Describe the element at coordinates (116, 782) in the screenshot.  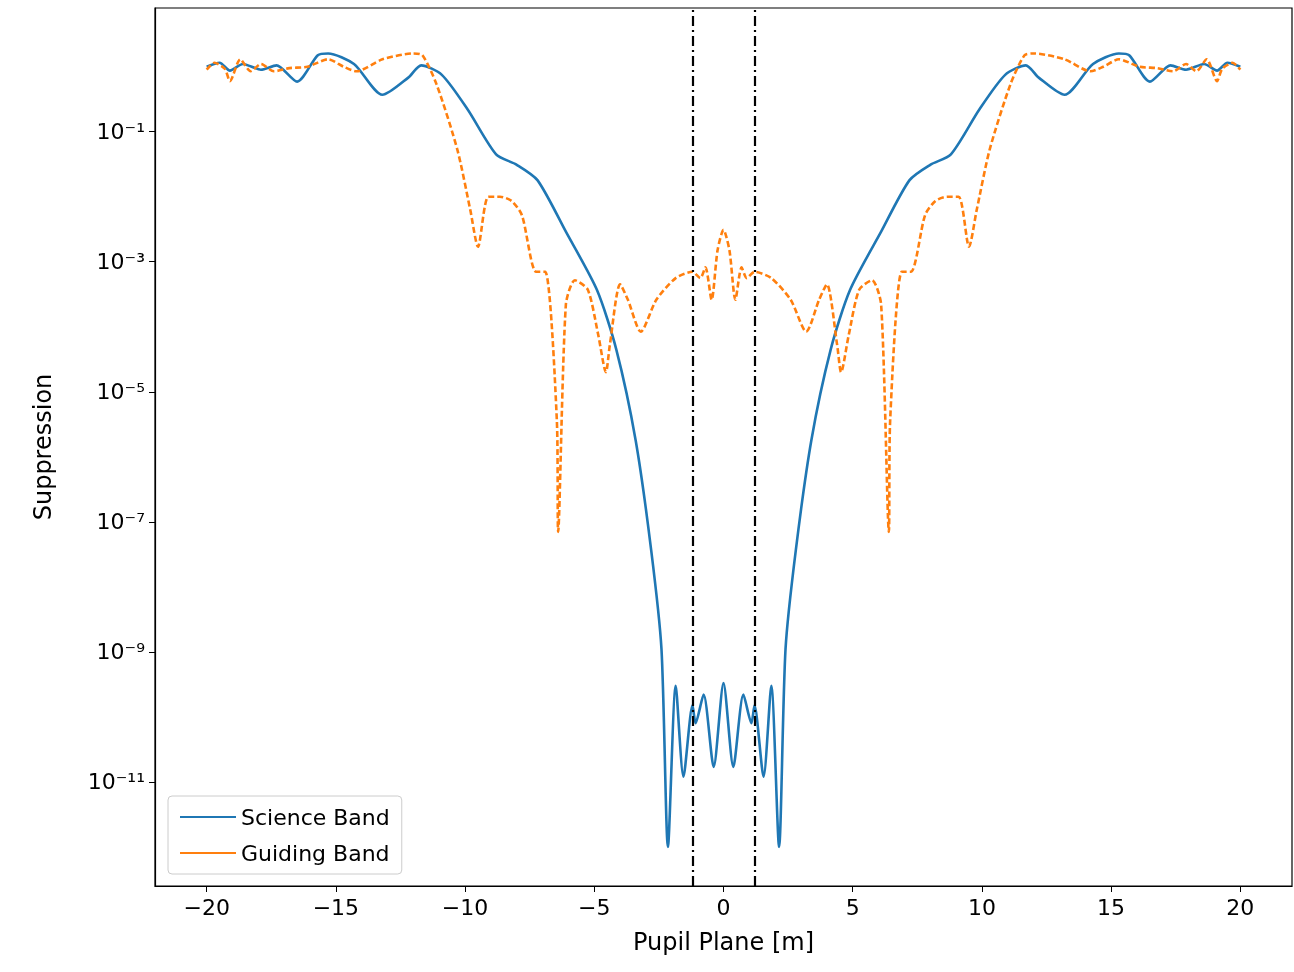
I see `y-tick-label: 10⁻¹¹` at that location.